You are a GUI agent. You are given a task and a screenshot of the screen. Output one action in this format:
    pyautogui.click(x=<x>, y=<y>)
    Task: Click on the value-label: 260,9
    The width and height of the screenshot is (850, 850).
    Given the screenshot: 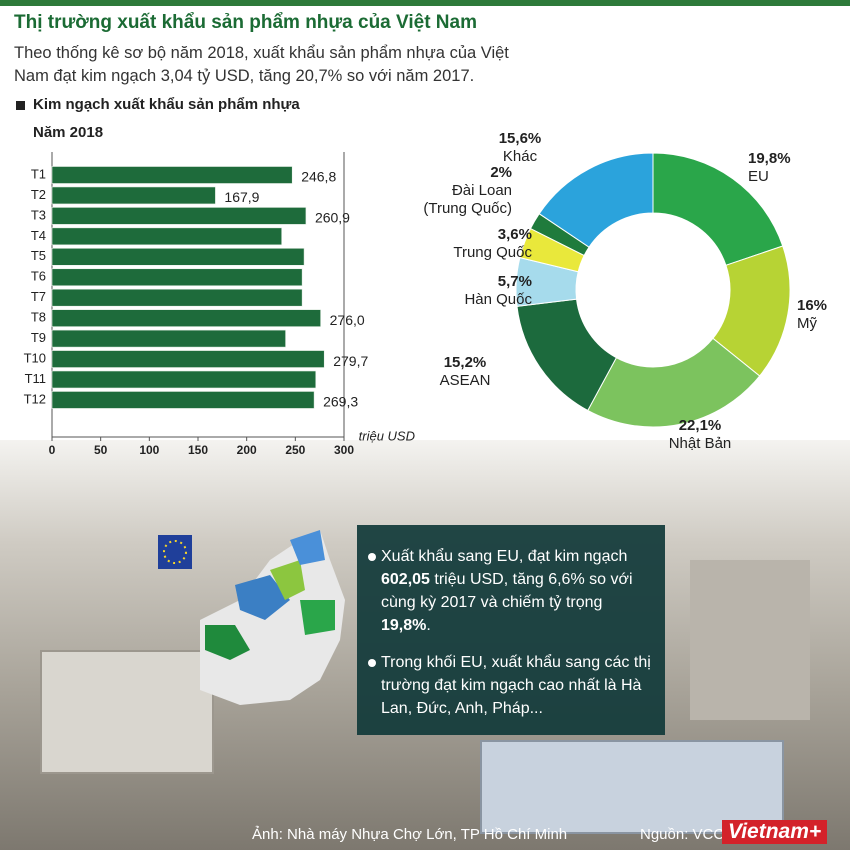 What is the action you would take?
    pyautogui.click(x=332, y=218)
    